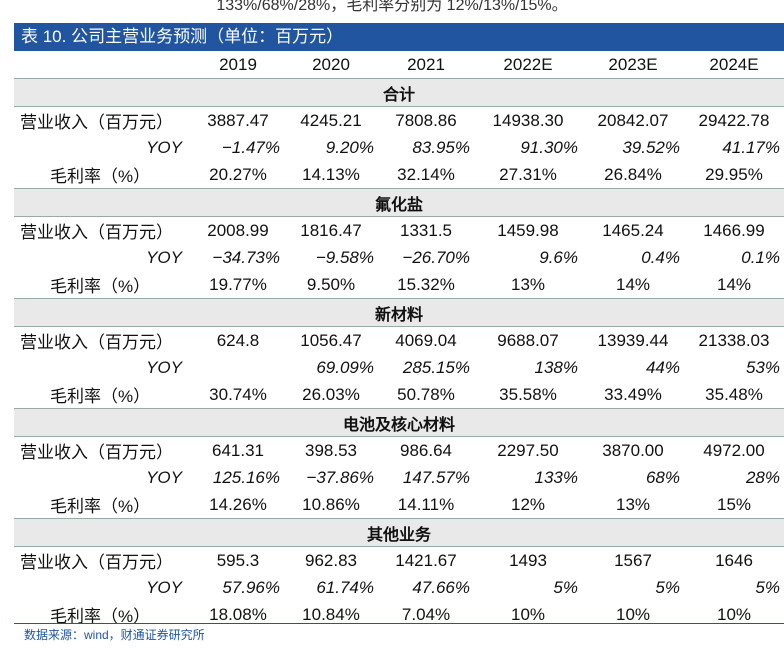  I want to click on segment-name: 其他业务, so click(399, 532).